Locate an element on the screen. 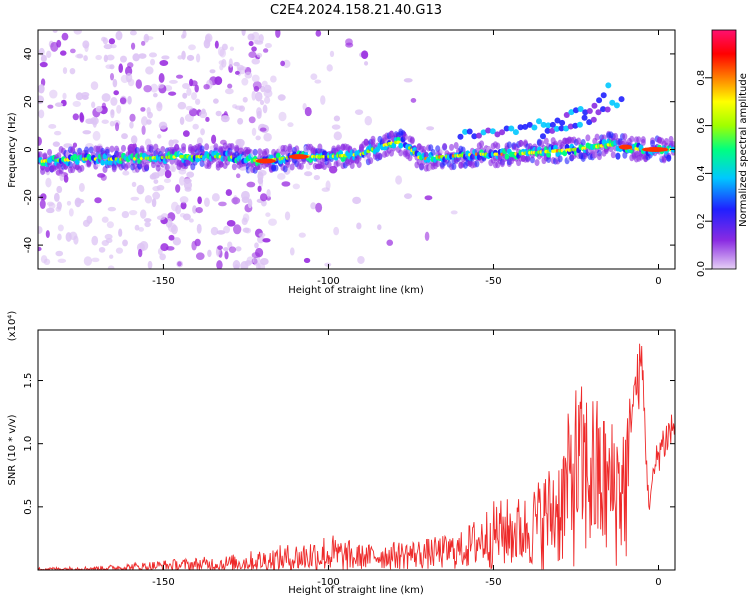 The width and height of the screenshot is (750, 600). colorbar-tick-label: 0.6 is located at coordinates (701, 126).